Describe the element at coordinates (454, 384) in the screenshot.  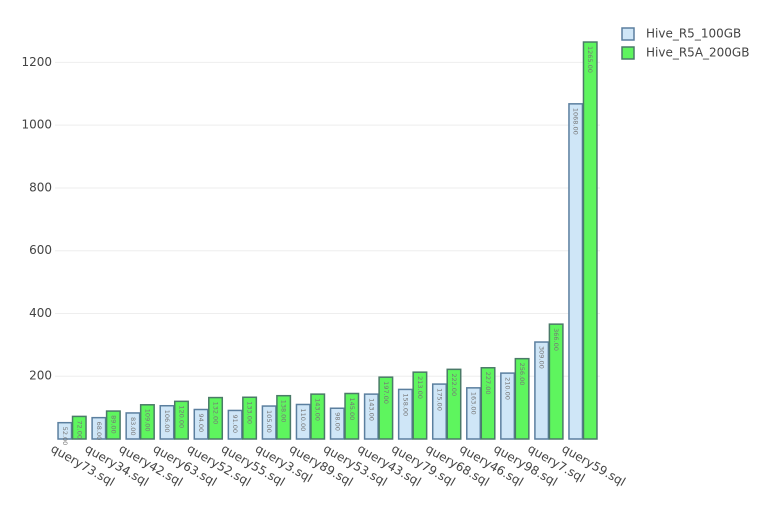
I see `value-label: 222.00` at that location.